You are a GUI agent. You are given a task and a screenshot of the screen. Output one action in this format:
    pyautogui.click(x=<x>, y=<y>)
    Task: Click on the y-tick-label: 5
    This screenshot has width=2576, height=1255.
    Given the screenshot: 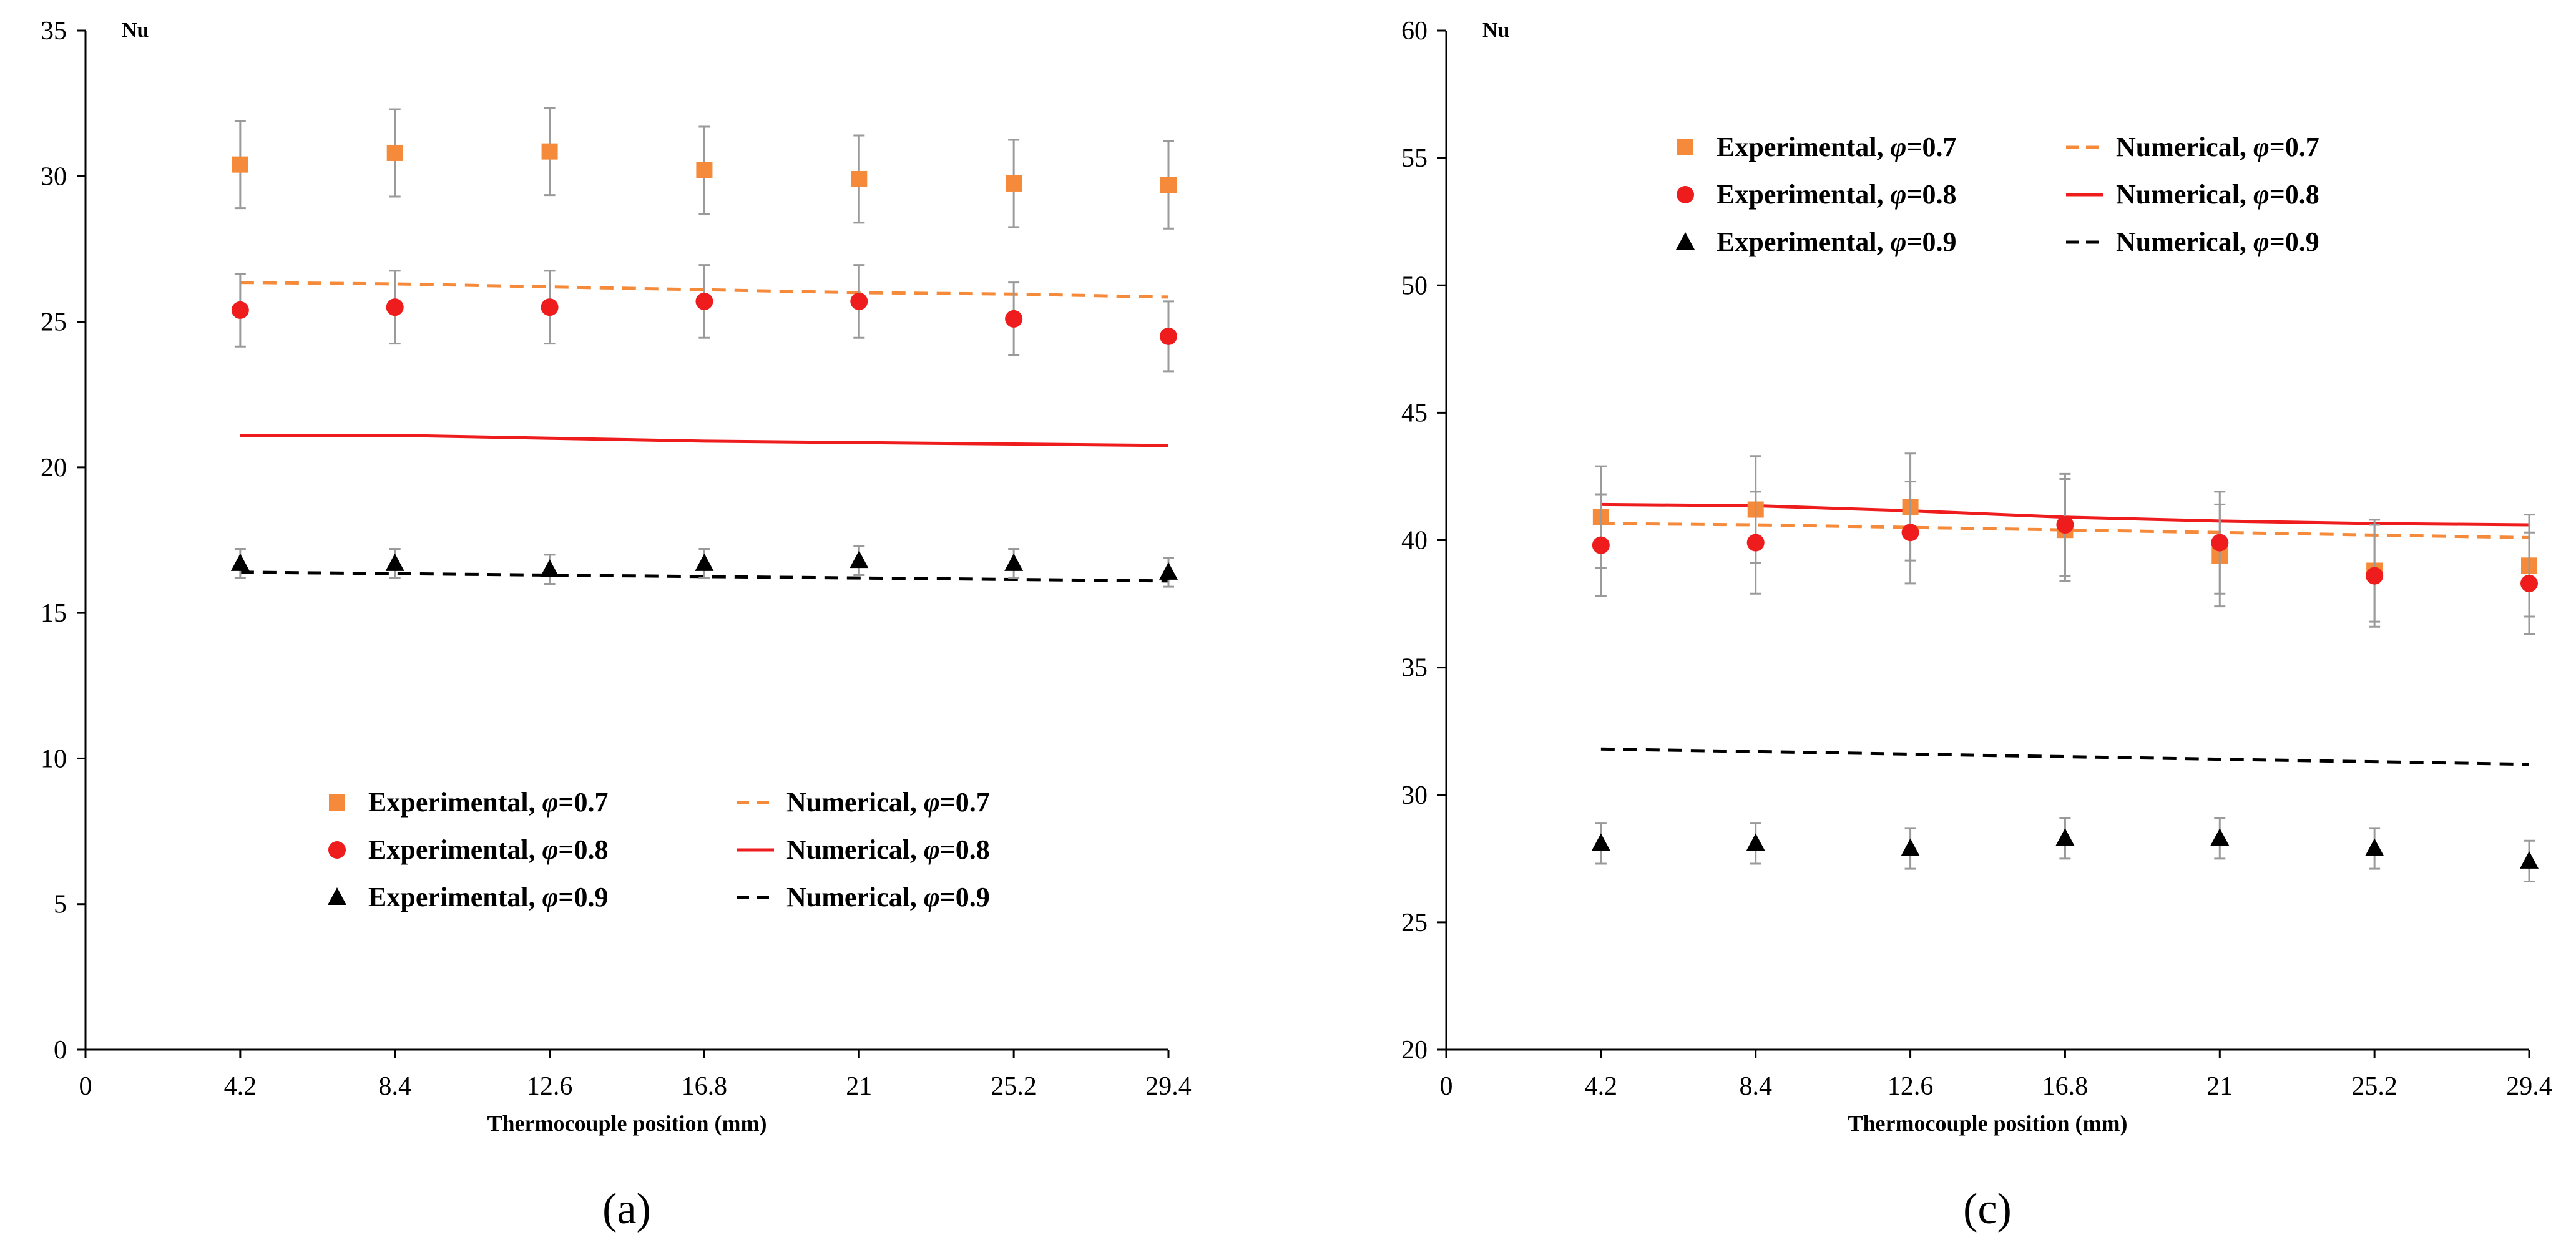 What is the action you would take?
    pyautogui.click(x=60, y=905)
    